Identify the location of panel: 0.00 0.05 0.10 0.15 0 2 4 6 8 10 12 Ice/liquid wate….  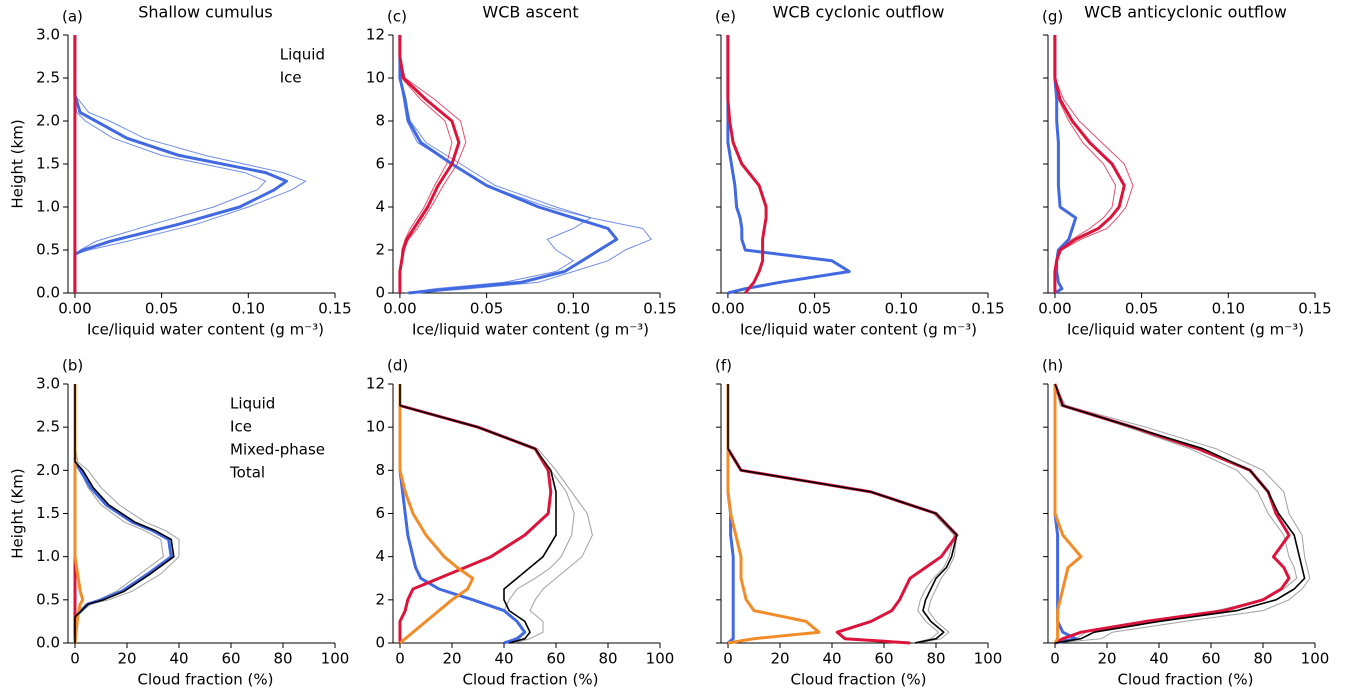
(521, 171).